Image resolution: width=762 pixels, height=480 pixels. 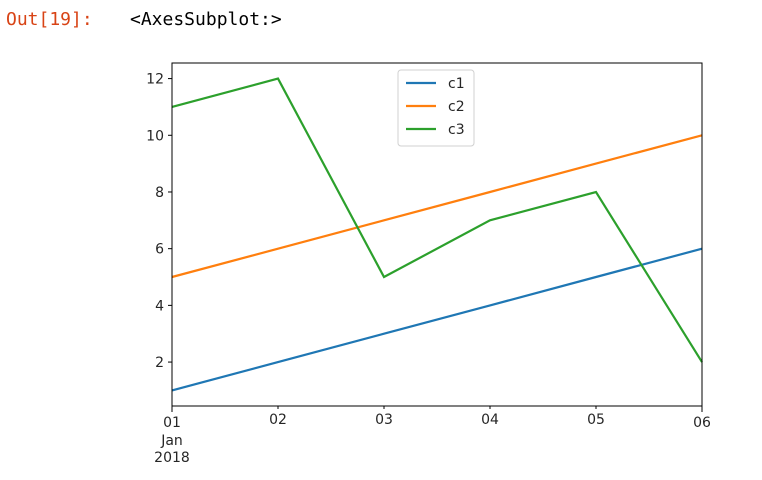 What do you see at coordinates (159, 306) in the screenshot?
I see `y-tick-label: 4` at bounding box center [159, 306].